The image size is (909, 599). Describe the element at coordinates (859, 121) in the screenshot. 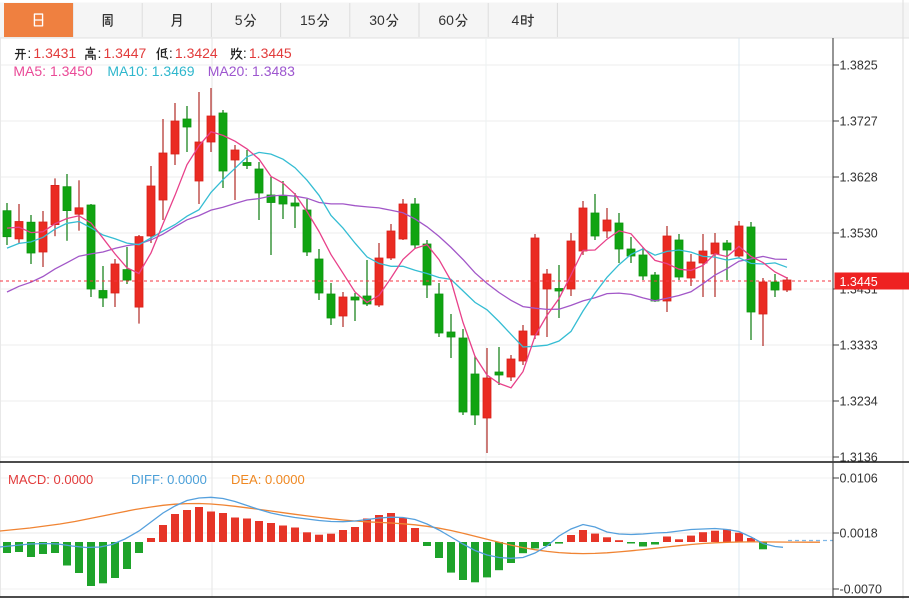

I see `svg-text: 1.3727` at that location.